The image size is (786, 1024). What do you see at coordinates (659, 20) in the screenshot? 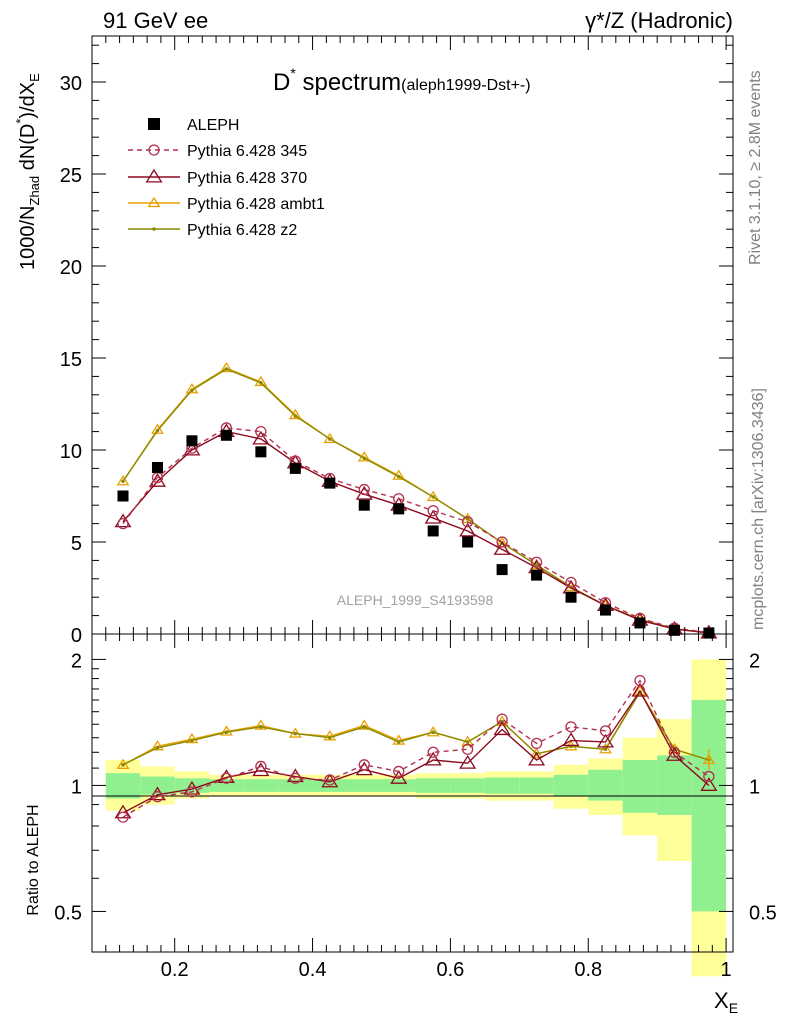
I see `header-right: γ*/Z (Hadronic)` at bounding box center [659, 20].